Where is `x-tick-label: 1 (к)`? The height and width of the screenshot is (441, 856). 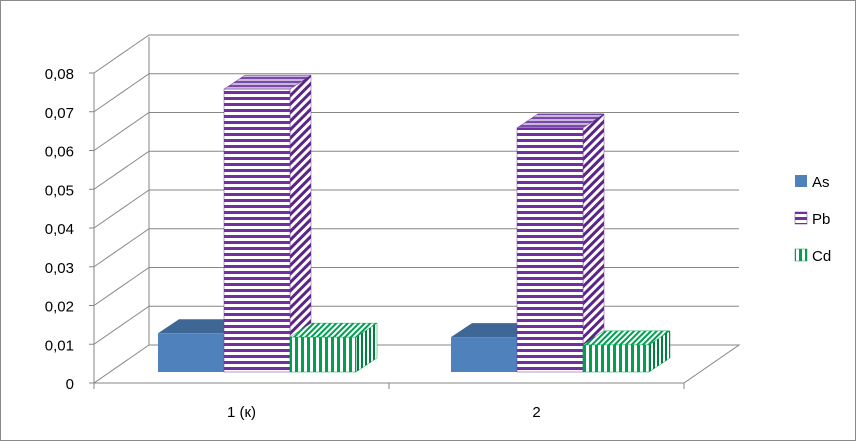 x-tick-label: 1 (к) is located at coordinates (241, 412).